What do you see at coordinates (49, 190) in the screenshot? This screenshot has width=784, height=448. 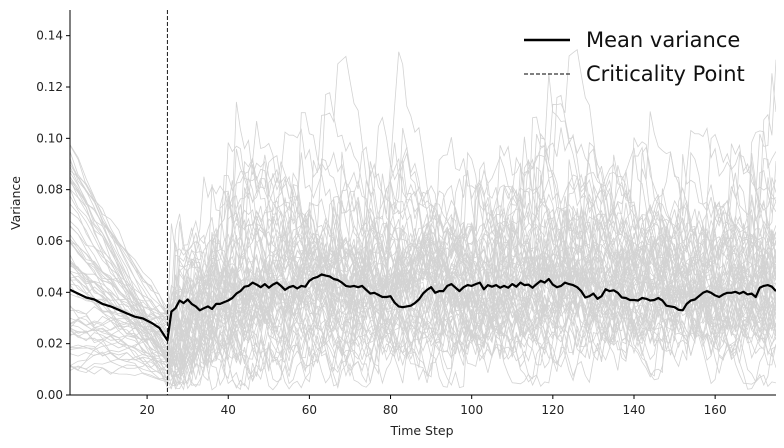 I see `y-tick-label: 0.08` at bounding box center [49, 190].